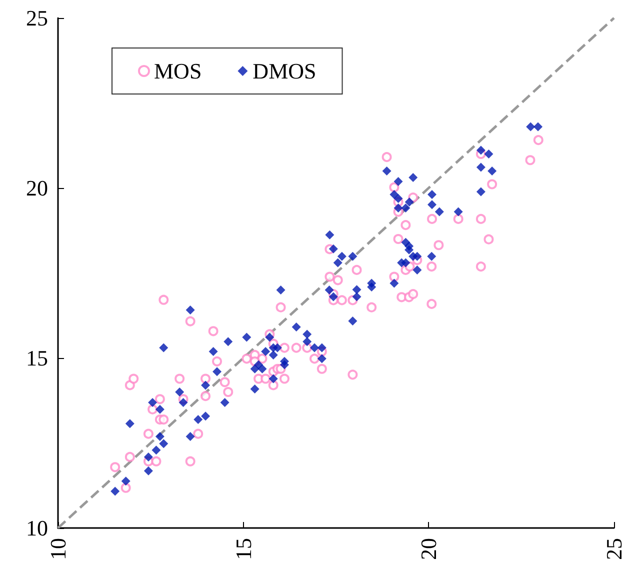 The height and width of the screenshot is (569, 639). Describe the element at coordinates (429, 549) in the screenshot. I see `x-tick-label: 20` at that location.